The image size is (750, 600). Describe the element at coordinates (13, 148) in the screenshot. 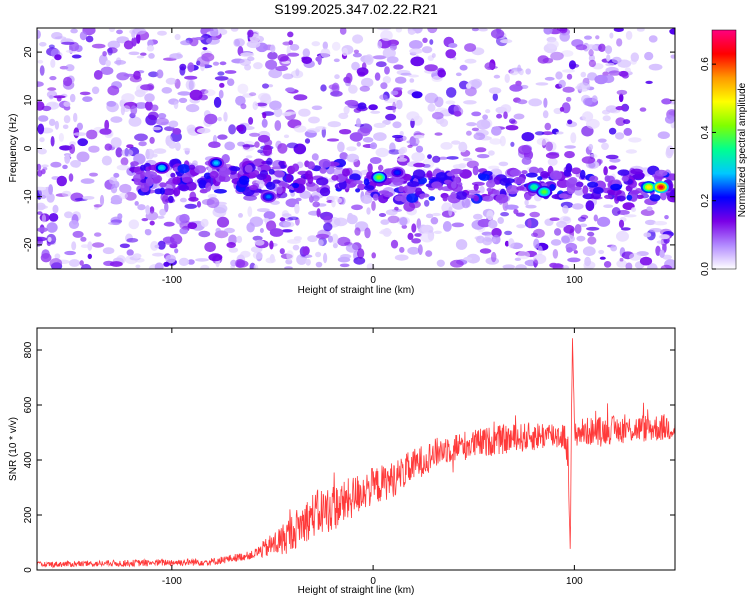

I see `spectrogram-y-label: Frequency (Hz)` at that location.